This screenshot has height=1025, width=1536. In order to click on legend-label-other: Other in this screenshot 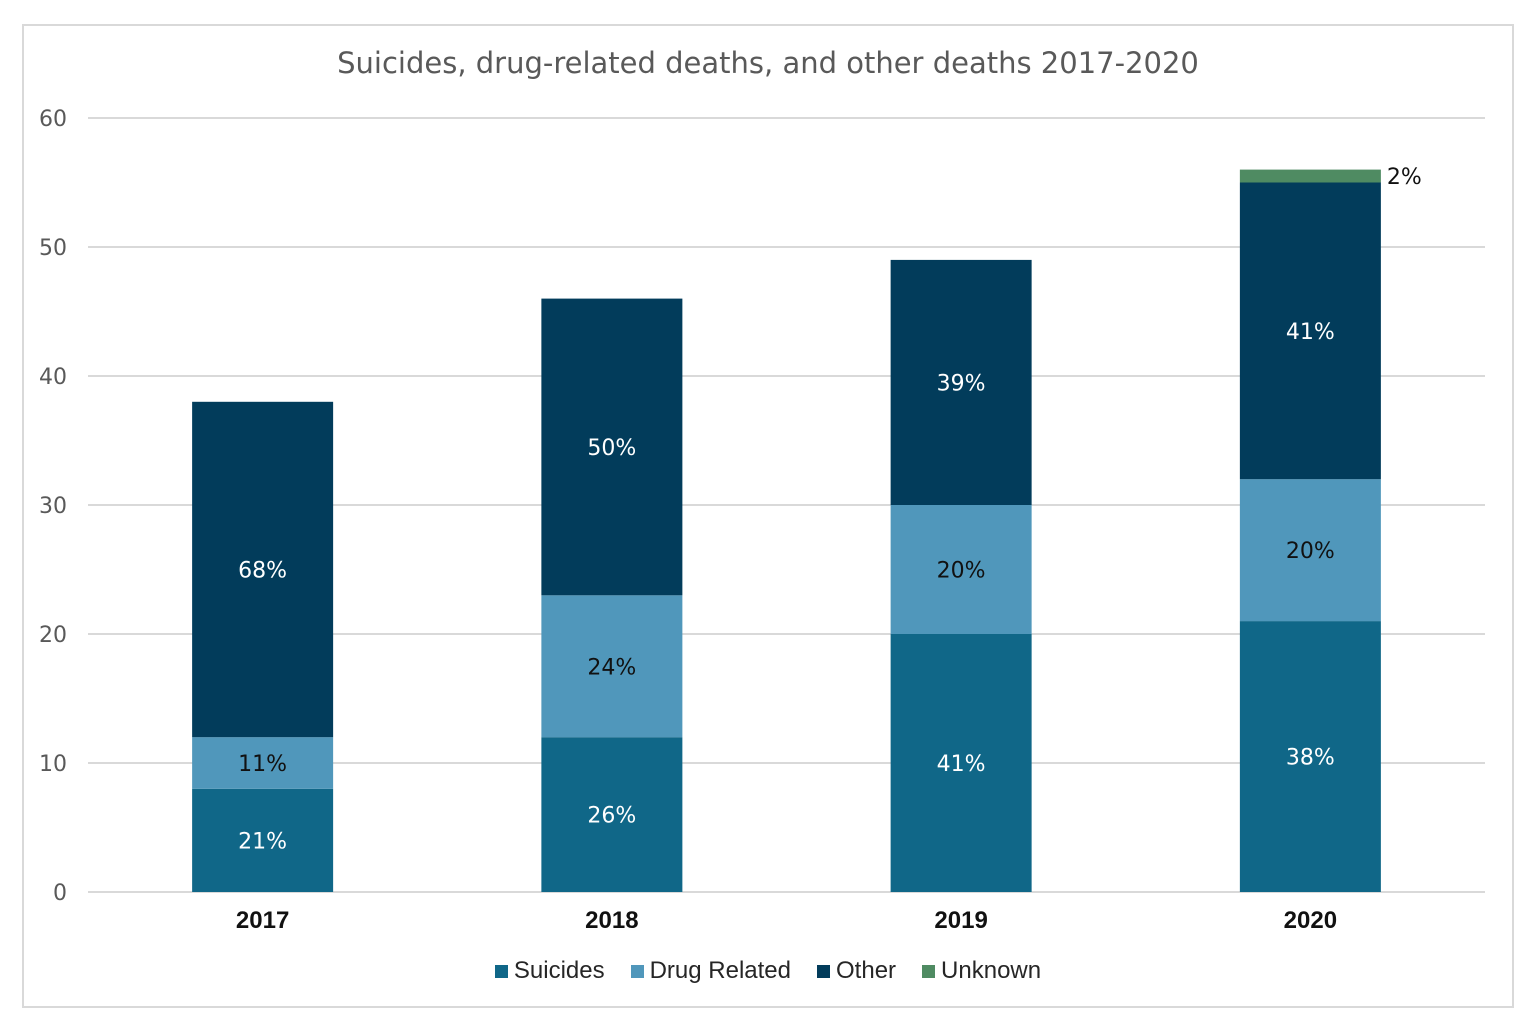, I will do `click(866, 970)`.